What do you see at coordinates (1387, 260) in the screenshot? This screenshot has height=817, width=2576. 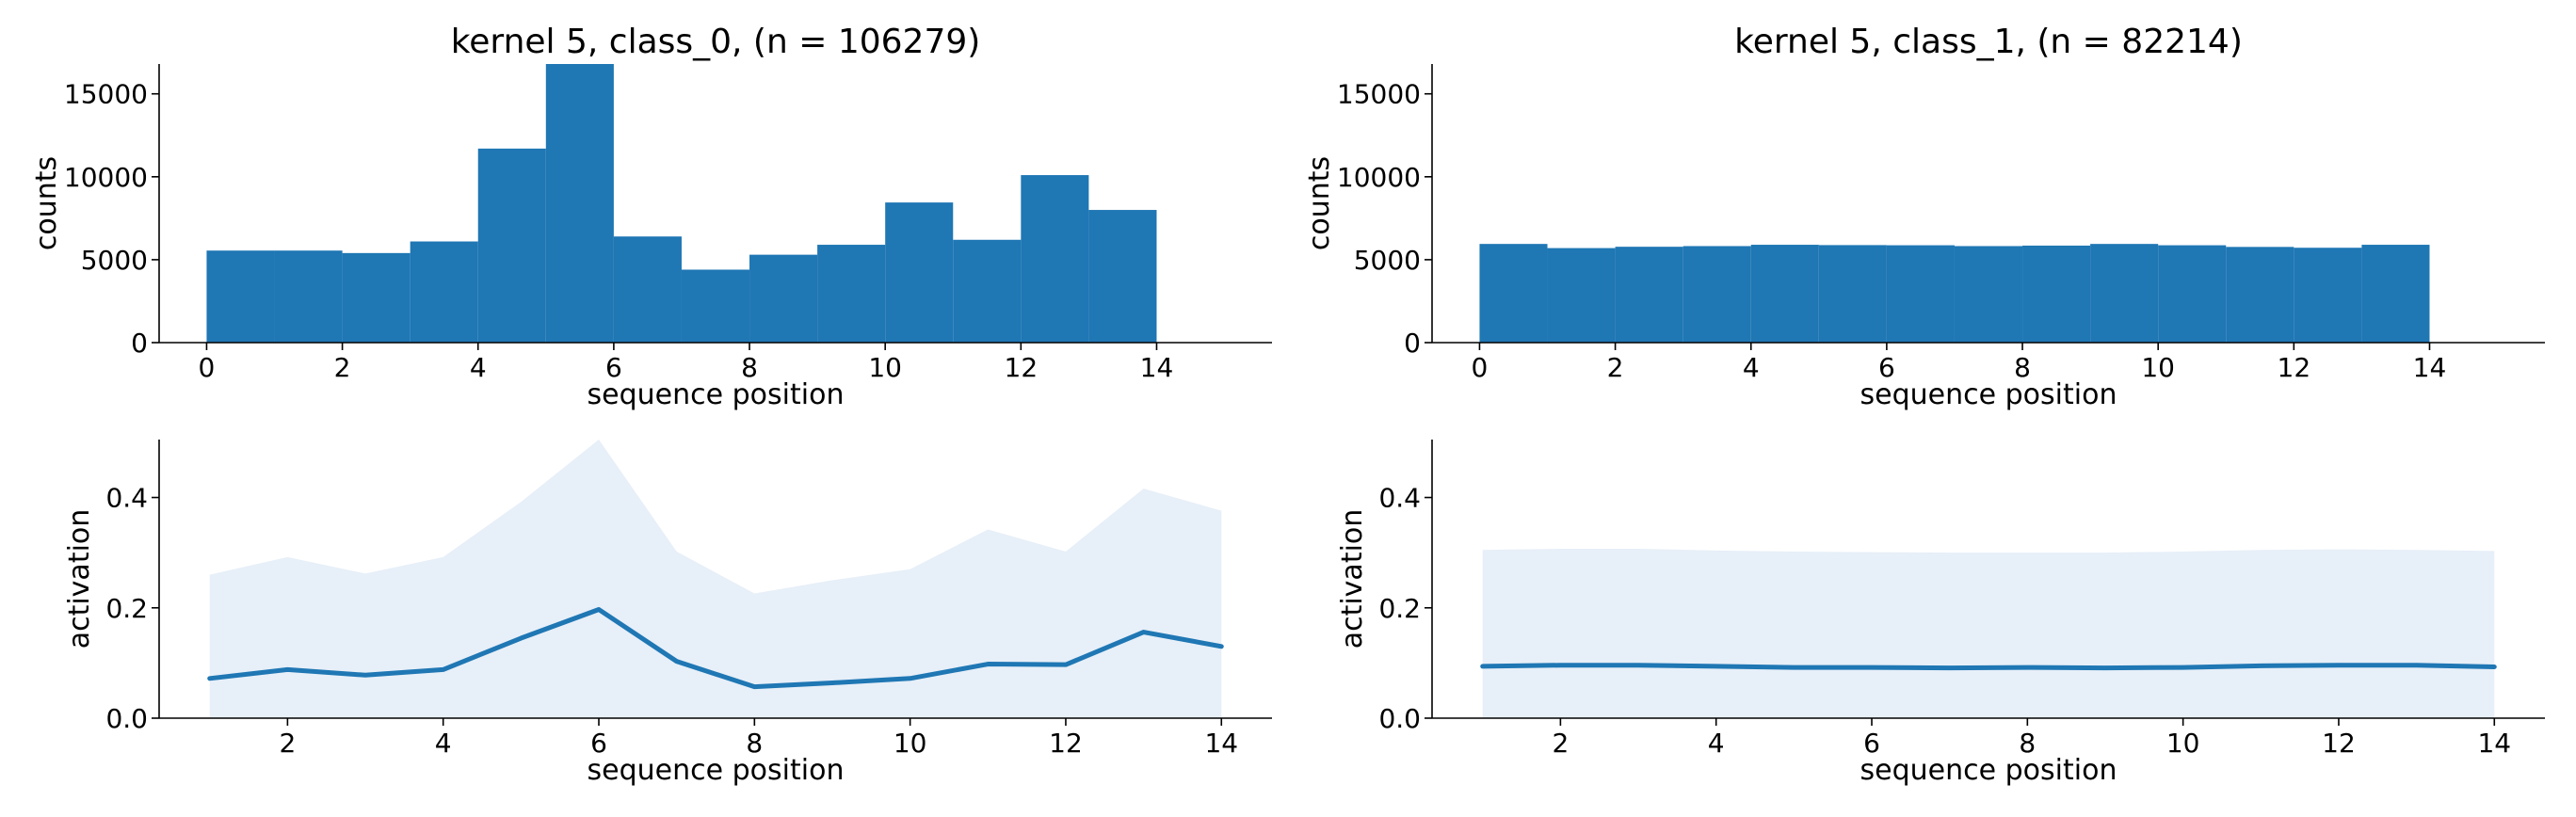 I see `hist_class1-ytick-label-1: 5000` at bounding box center [1387, 260].